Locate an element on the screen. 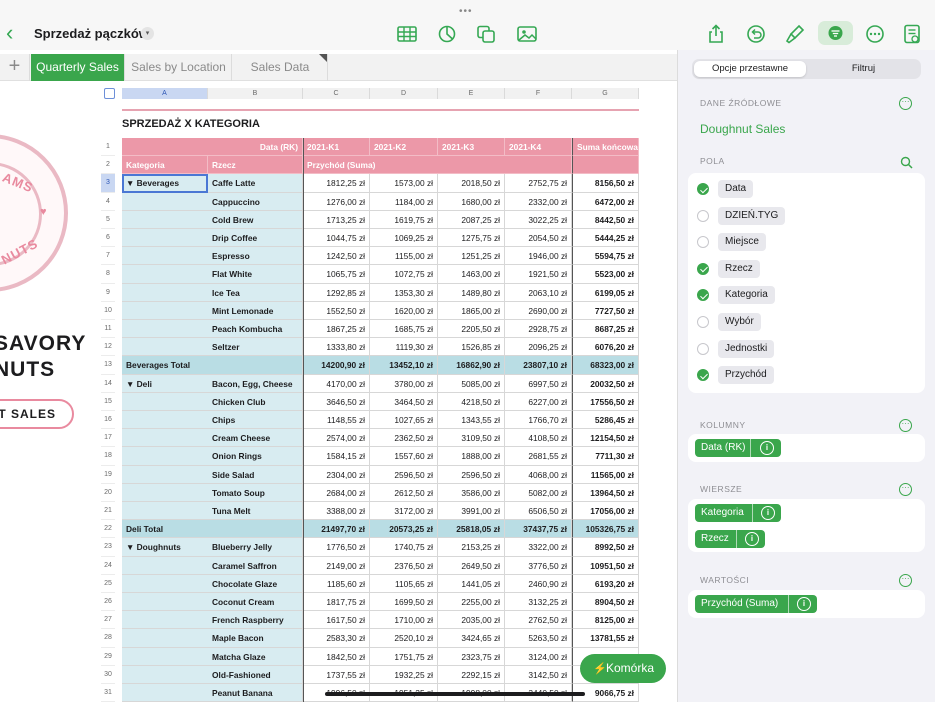 The height and width of the screenshot is (702, 935). value-cell: 21497,70 zł is located at coordinates (336, 529).